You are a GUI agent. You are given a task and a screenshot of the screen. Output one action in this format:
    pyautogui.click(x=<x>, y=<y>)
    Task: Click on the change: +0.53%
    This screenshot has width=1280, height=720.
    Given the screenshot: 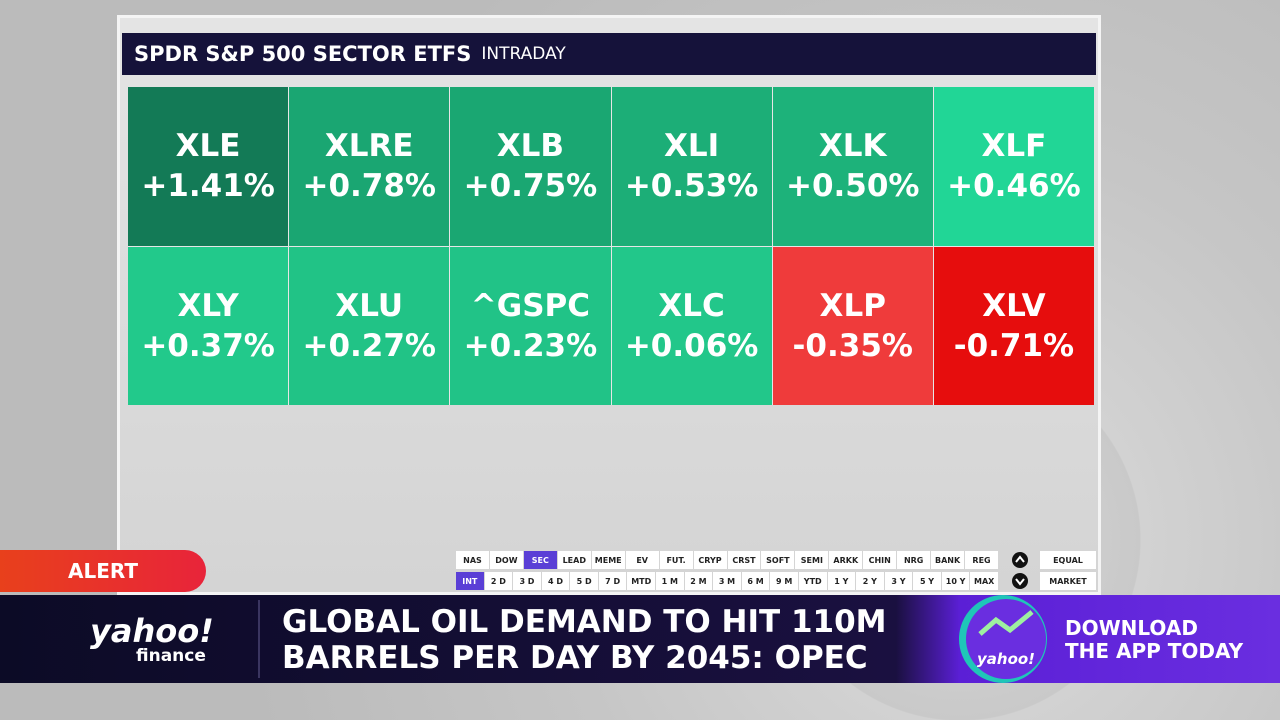 What is the action you would take?
    pyautogui.click(x=691, y=186)
    